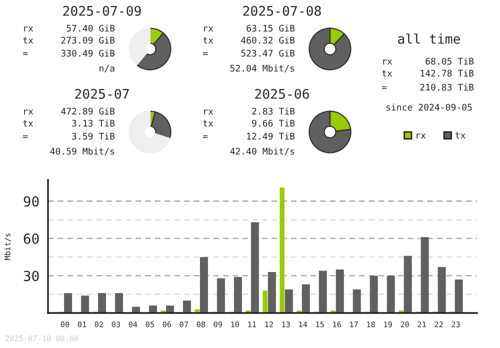 The image size is (500, 348). I want to click on text: tx 460.32 GiB, so click(249, 40).